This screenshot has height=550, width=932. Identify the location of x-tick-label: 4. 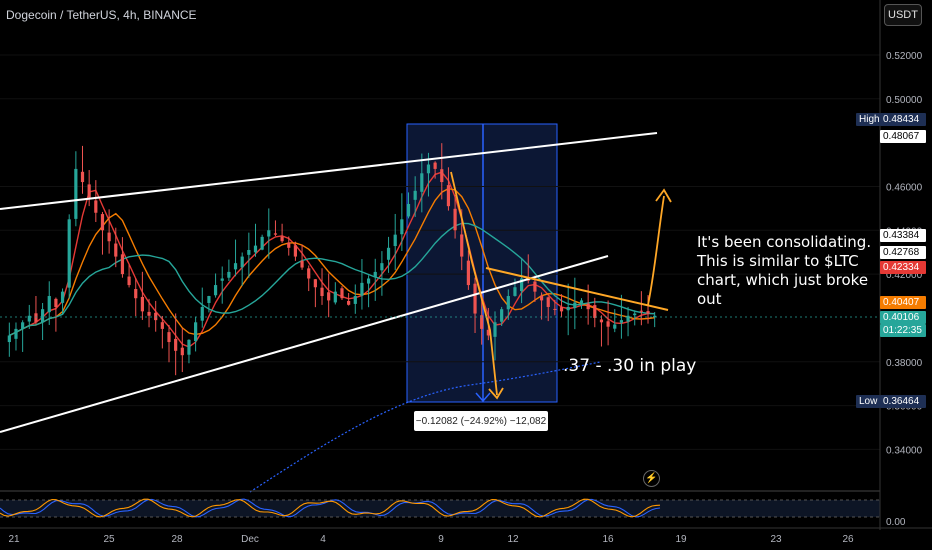
(323, 539).